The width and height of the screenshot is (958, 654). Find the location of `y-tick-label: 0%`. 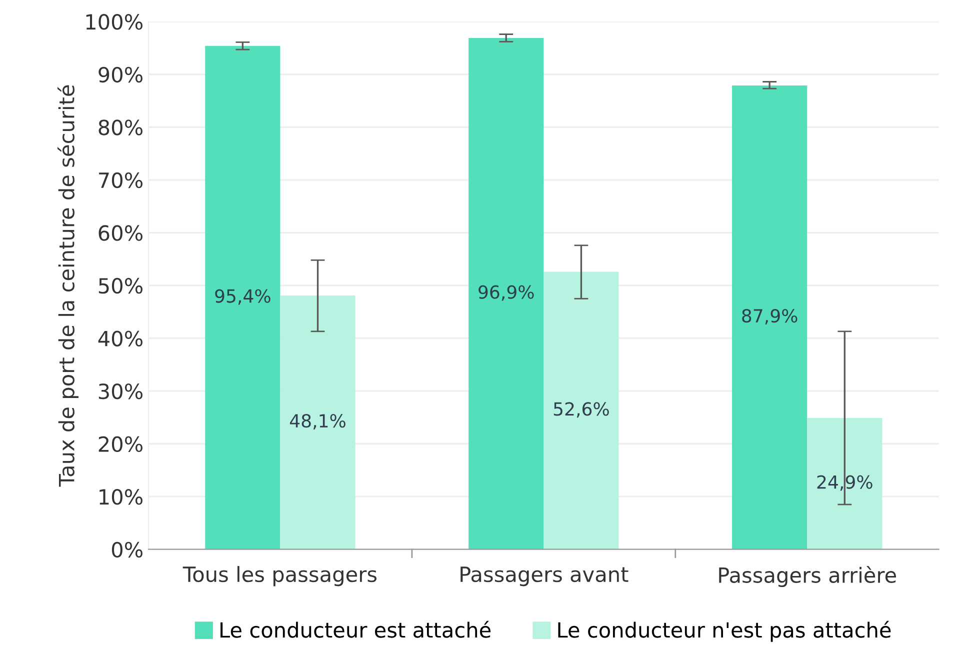

y-tick-label: 0% is located at coordinates (127, 550).